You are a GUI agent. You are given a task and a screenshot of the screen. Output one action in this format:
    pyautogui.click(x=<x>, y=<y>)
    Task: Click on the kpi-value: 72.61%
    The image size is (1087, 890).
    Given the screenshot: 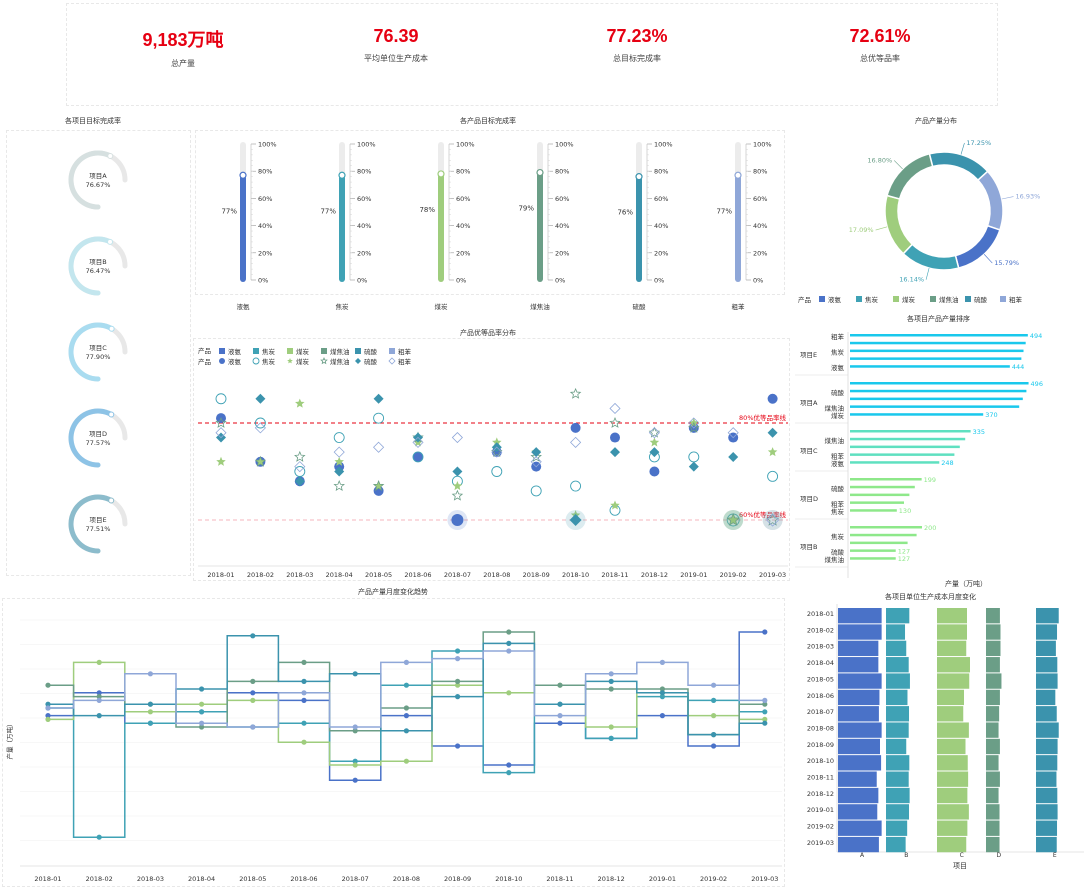 What is the action you would take?
    pyautogui.click(x=880, y=36)
    